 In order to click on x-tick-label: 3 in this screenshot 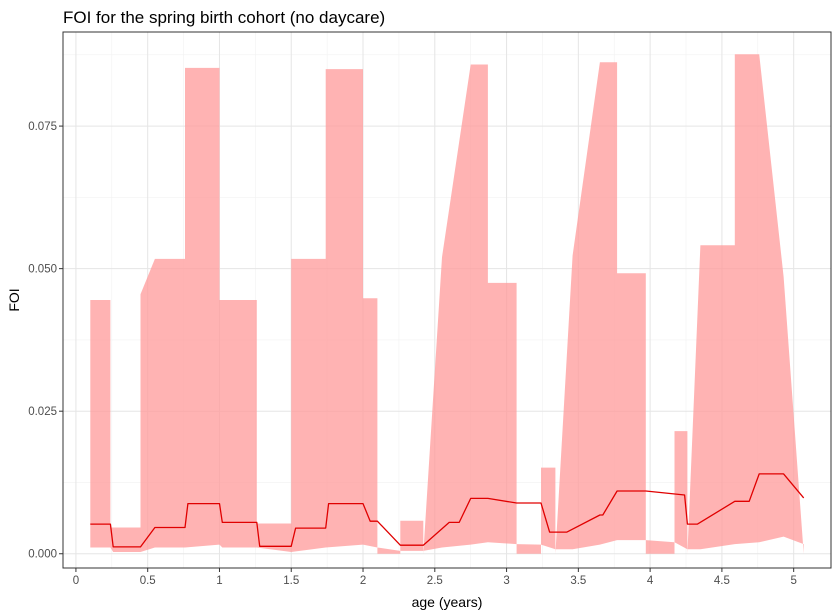, I will do `click(506, 581)`.